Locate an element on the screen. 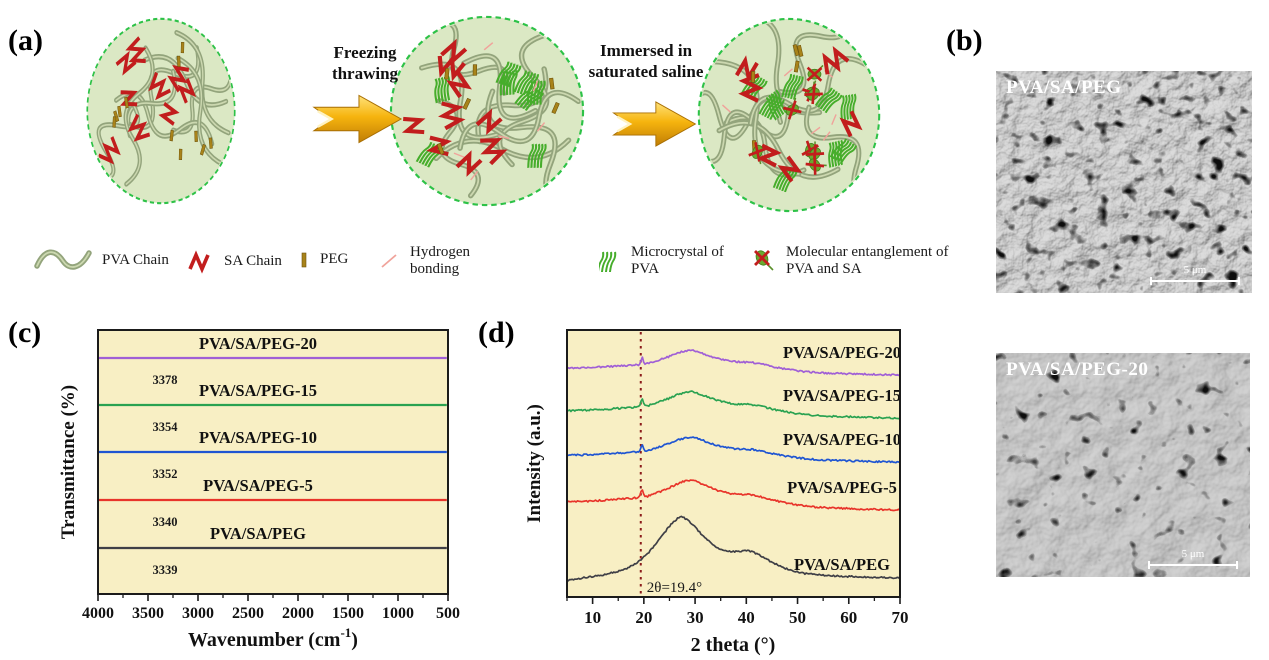 The width and height of the screenshot is (1269, 660). xrd-curves: 2θ=19.4° is located at coordinates (733, 464).